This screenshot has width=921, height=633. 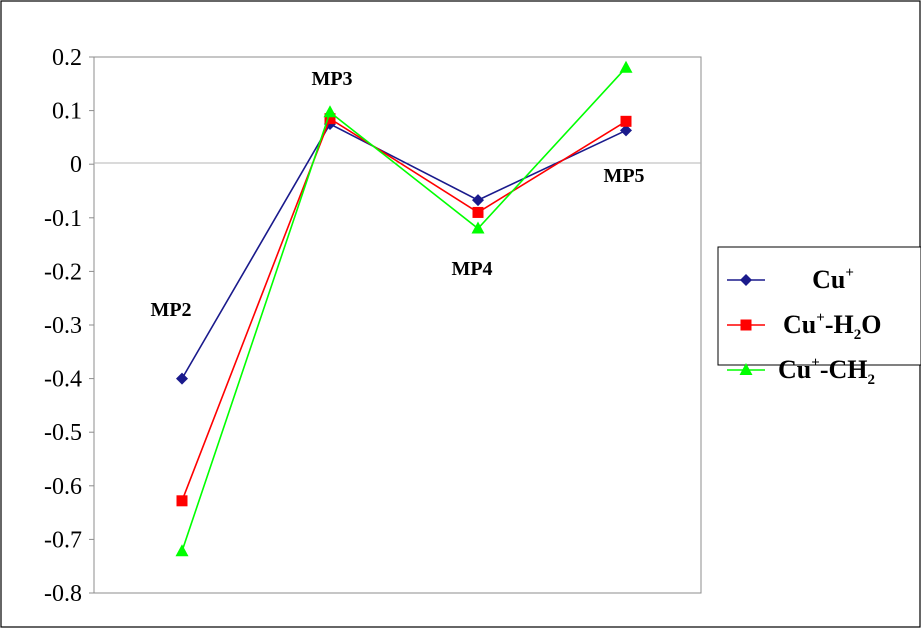 I want to click on legend-entry-3: Cu+-CH2, so click(x=801, y=371).